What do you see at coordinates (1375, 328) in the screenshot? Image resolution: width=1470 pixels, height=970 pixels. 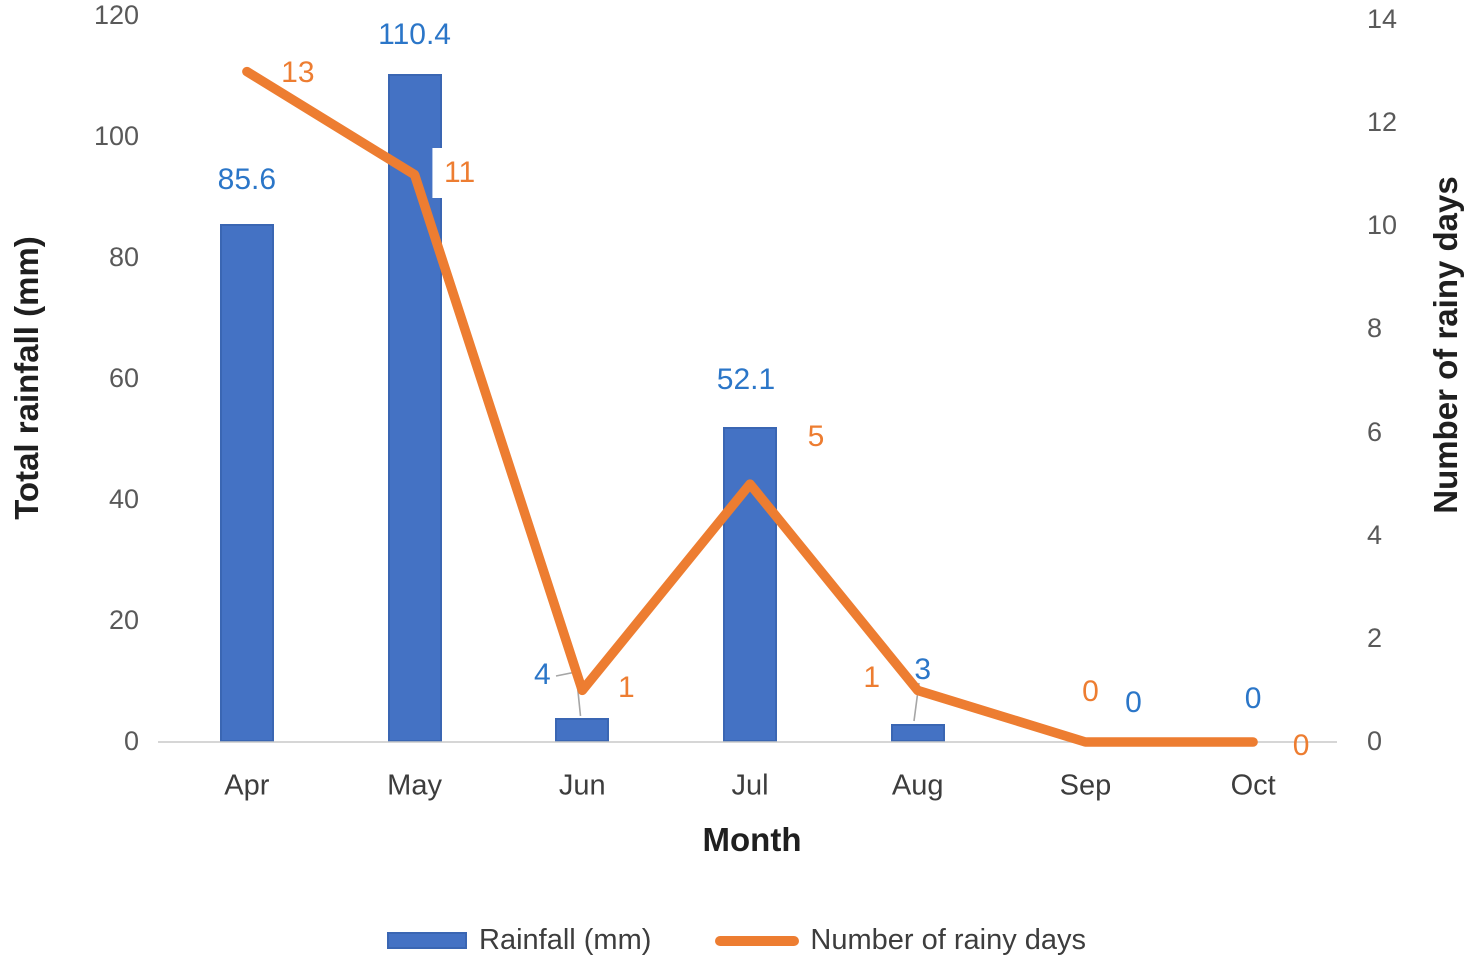 I see `right-axis-tick: 8` at bounding box center [1375, 328].